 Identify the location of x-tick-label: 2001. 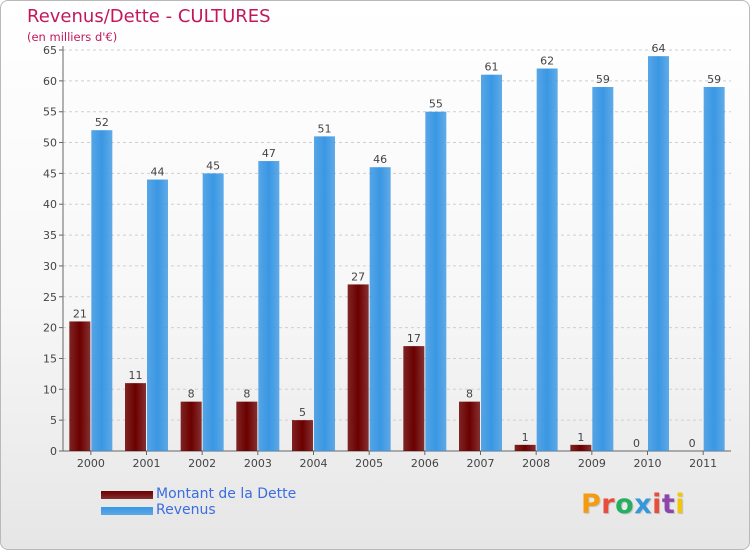
(147, 463).